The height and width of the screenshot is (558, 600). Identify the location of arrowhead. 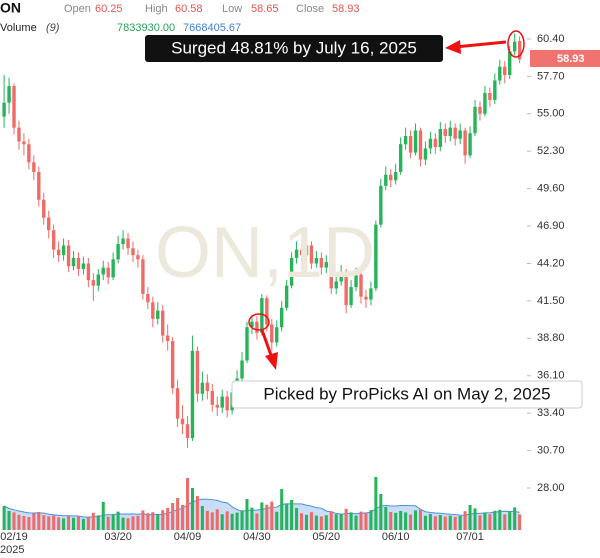
(271, 361).